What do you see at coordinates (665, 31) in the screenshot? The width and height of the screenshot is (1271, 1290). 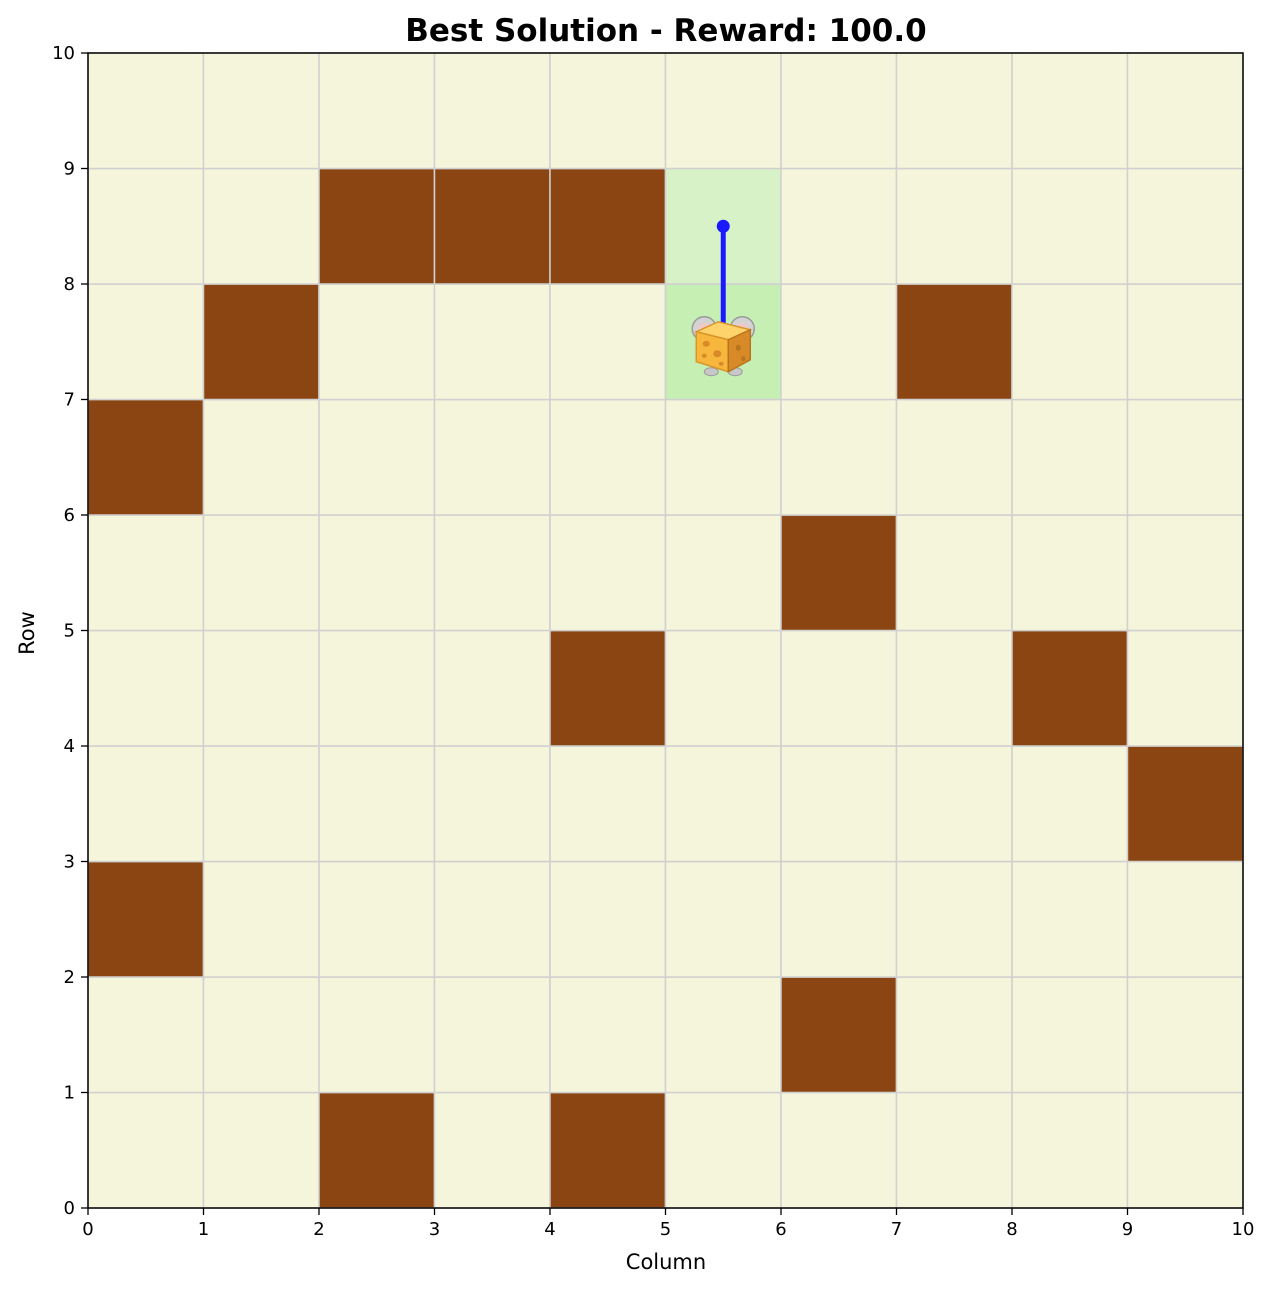 I see `chart-title: Best Solution - Reward: 100.0` at bounding box center [665, 31].